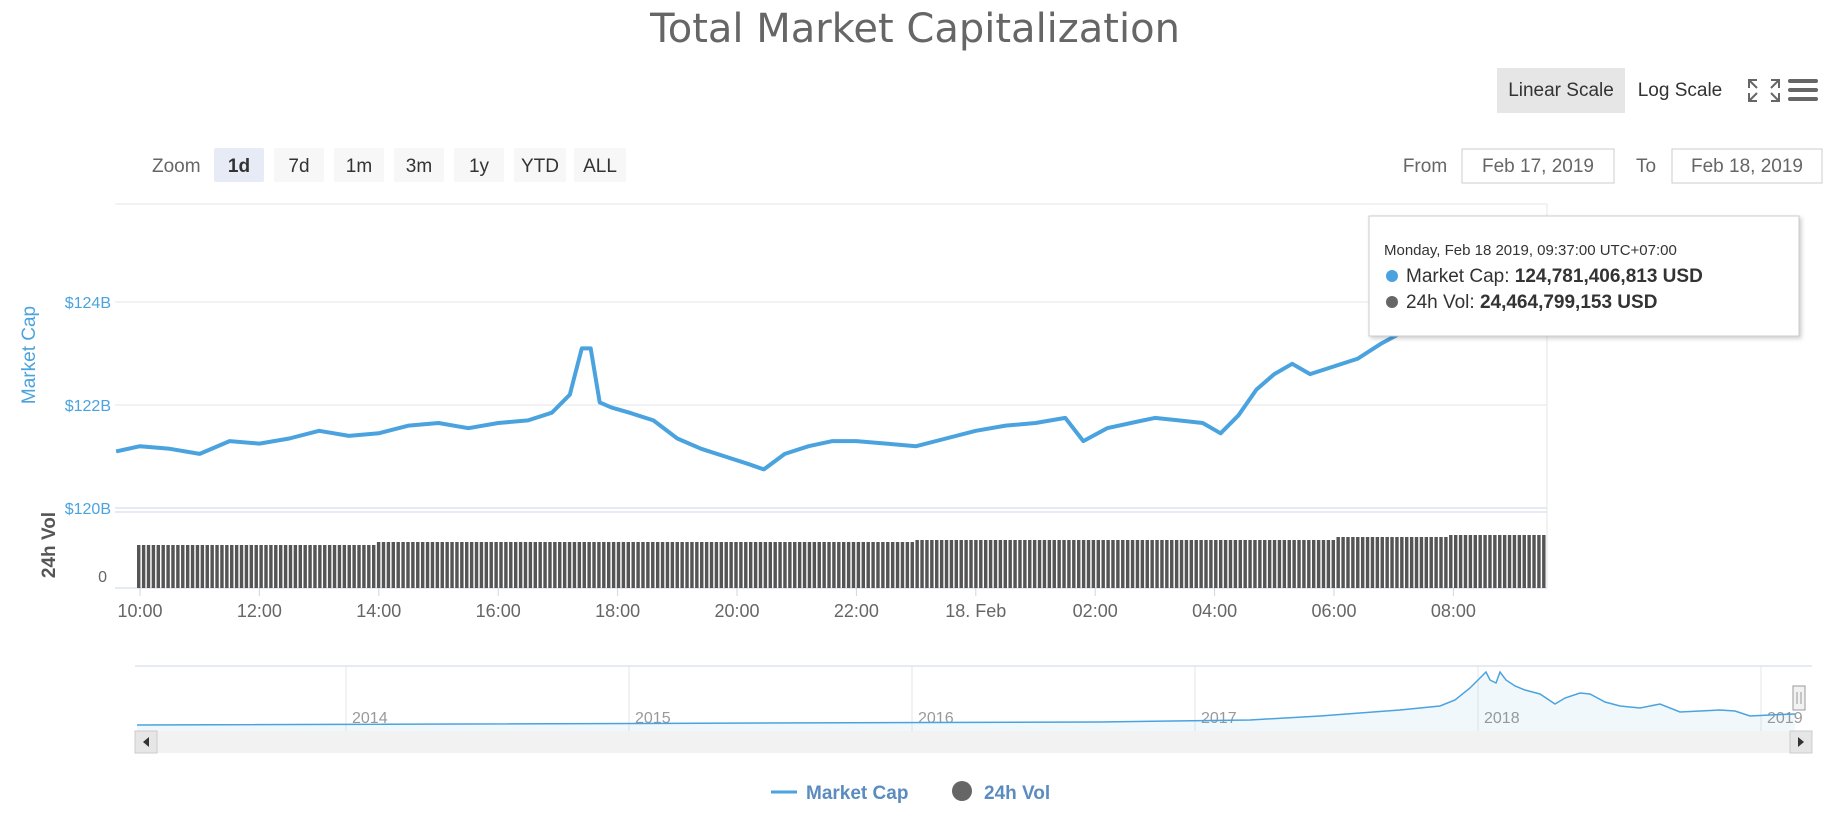 The width and height of the screenshot is (1845, 815). What do you see at coordinates (1803, 90) in the screenshot?
I see `menu-icon` at bounding box center [1803, 90].